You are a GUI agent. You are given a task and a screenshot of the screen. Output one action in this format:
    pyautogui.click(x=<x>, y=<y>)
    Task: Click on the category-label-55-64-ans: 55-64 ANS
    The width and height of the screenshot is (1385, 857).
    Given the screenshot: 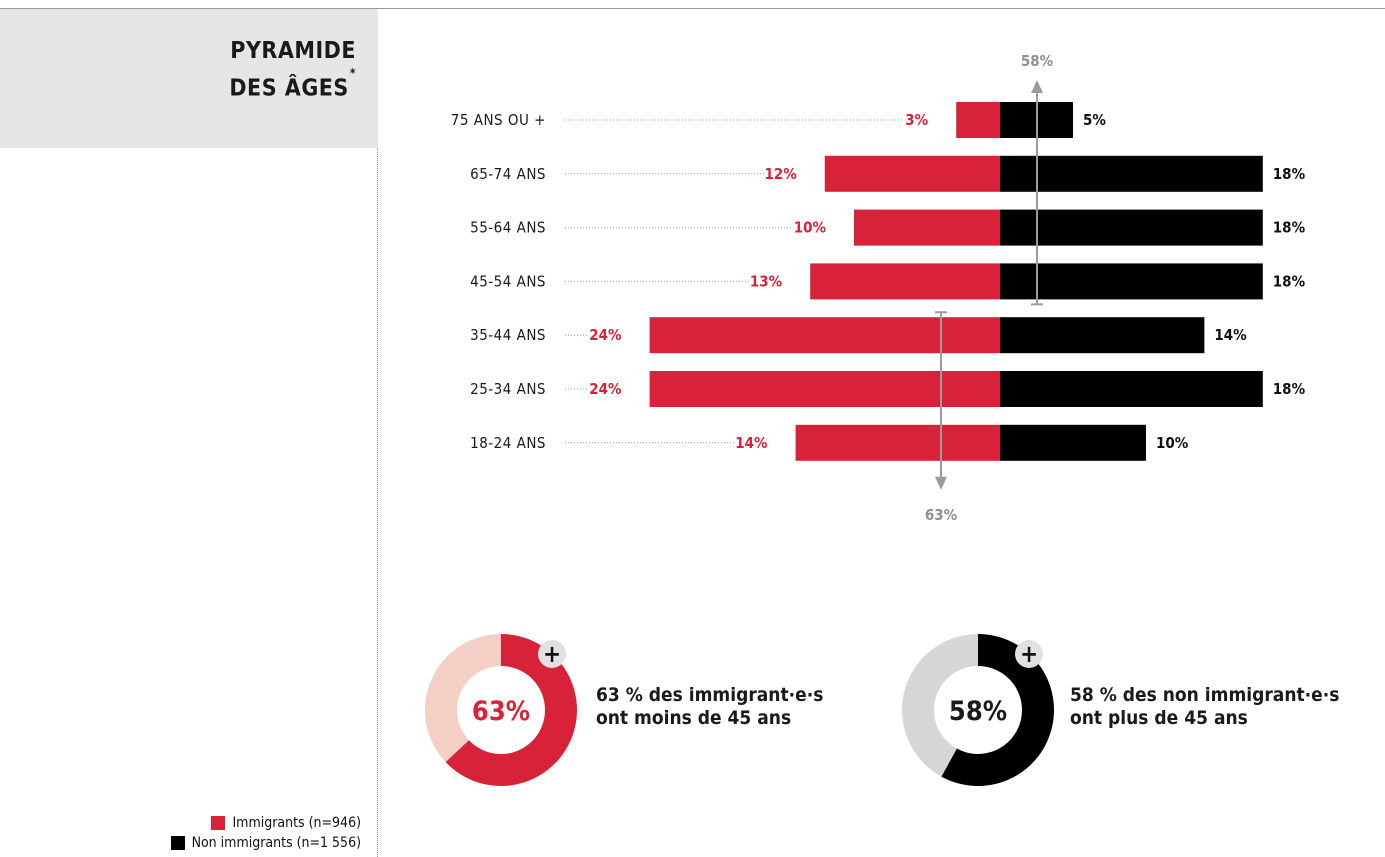 What is the action you would take?
    pyautogui.click(x=508, y=228)
    